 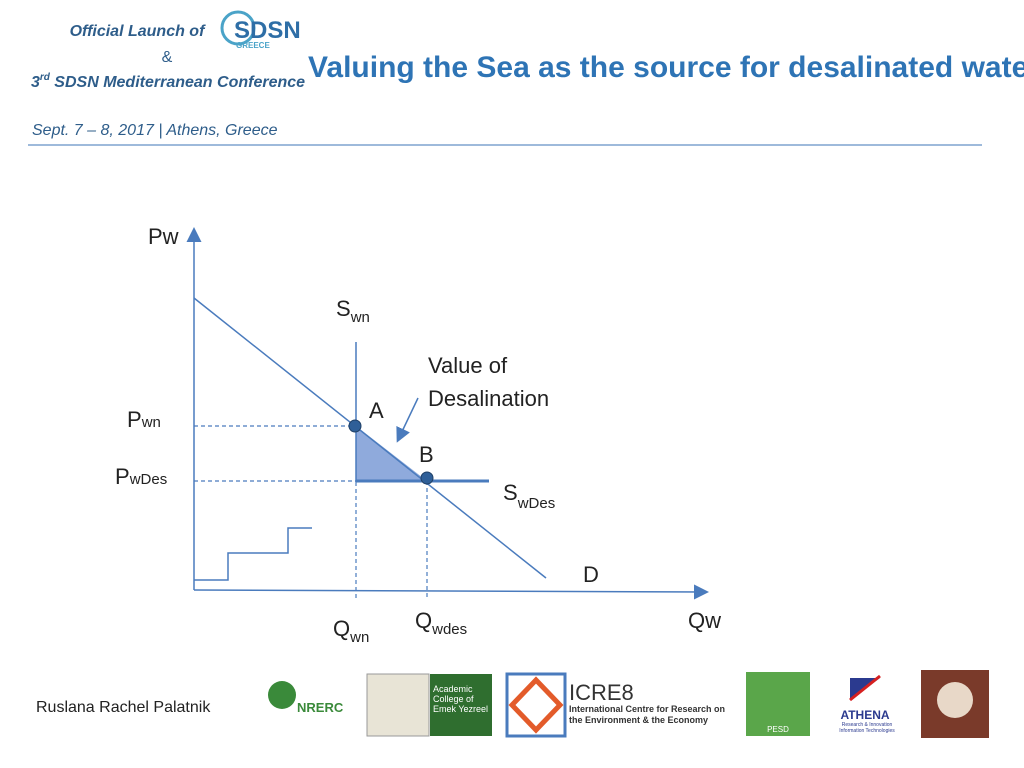 I want to click on supply-des-label: SwDes, so click(x=529, y=496).